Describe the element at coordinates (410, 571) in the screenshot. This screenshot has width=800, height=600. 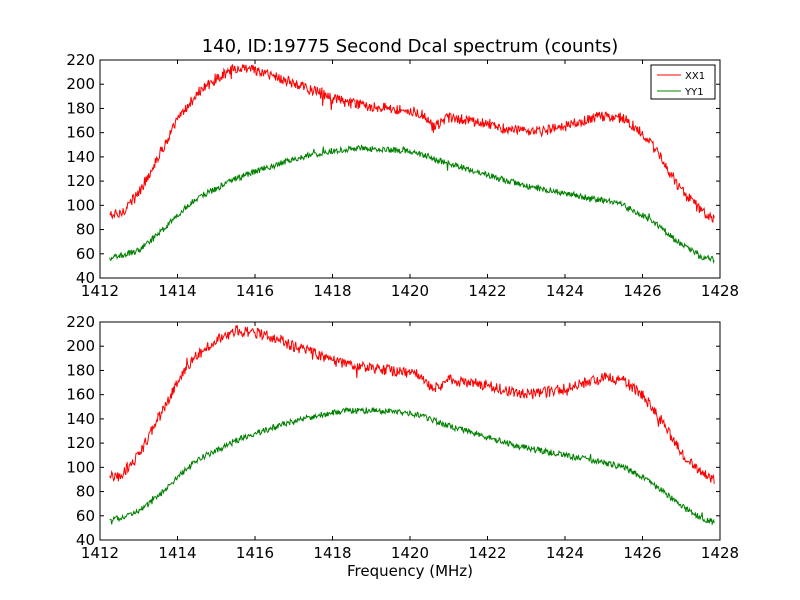
I see `x-axis-label: Frequency (MHz)` at that location.